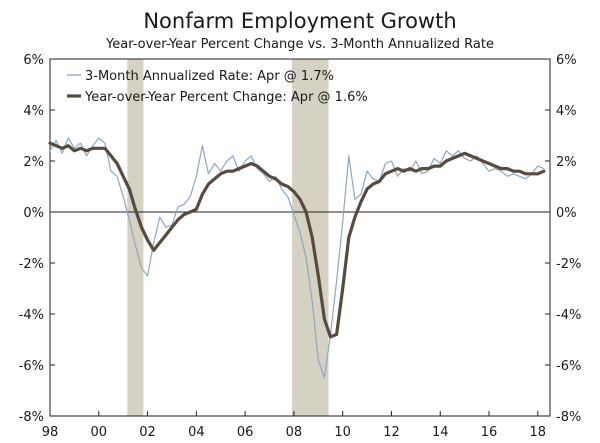 Image resolution: width=600 pixels, height=443 pixels. I want to click on x-tick-label: 16, so click(489, 432).